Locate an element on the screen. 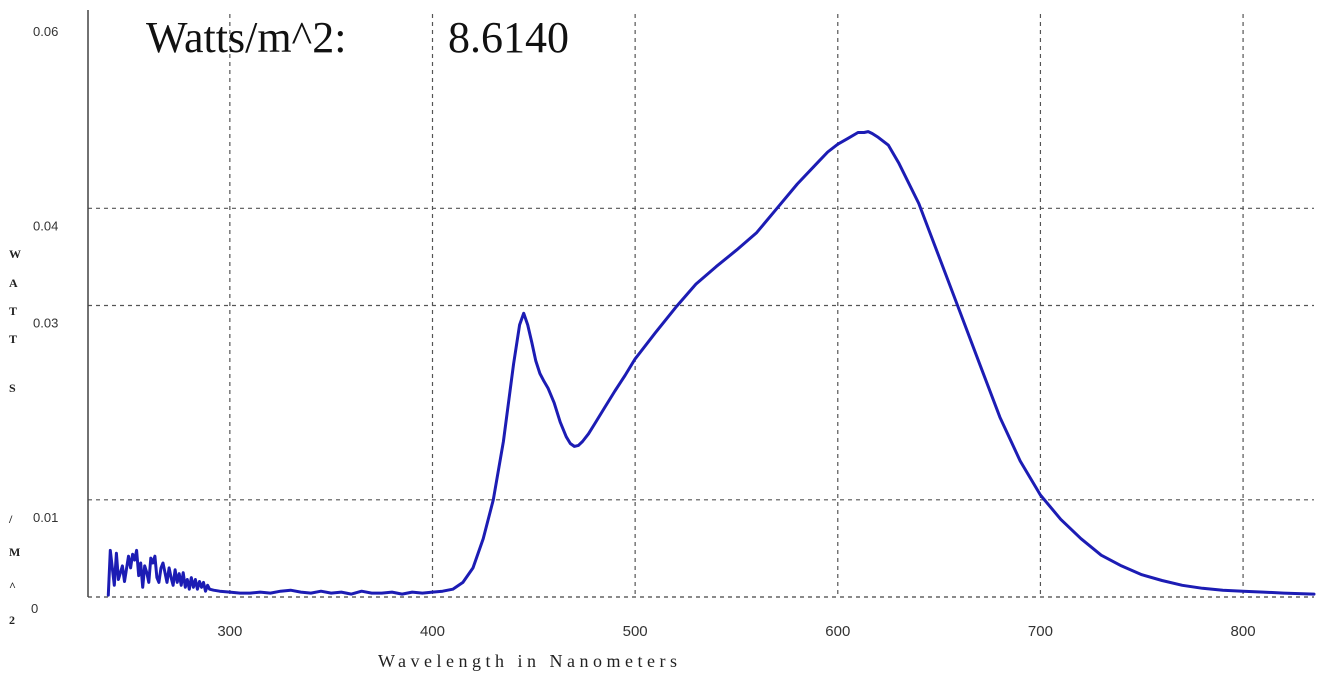  title-value: 8.6140 is located at coordinates (508, 37).